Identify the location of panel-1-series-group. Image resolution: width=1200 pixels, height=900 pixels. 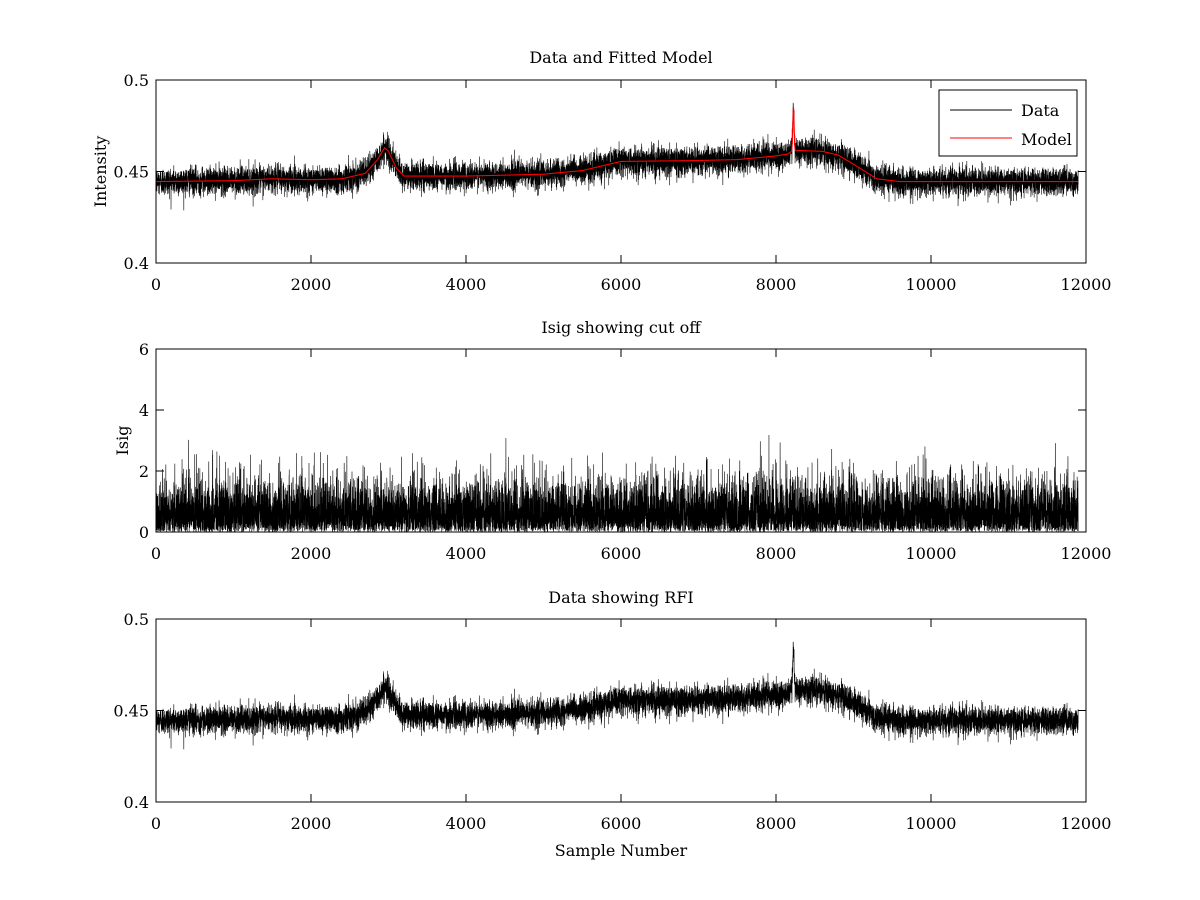
(617, 156).